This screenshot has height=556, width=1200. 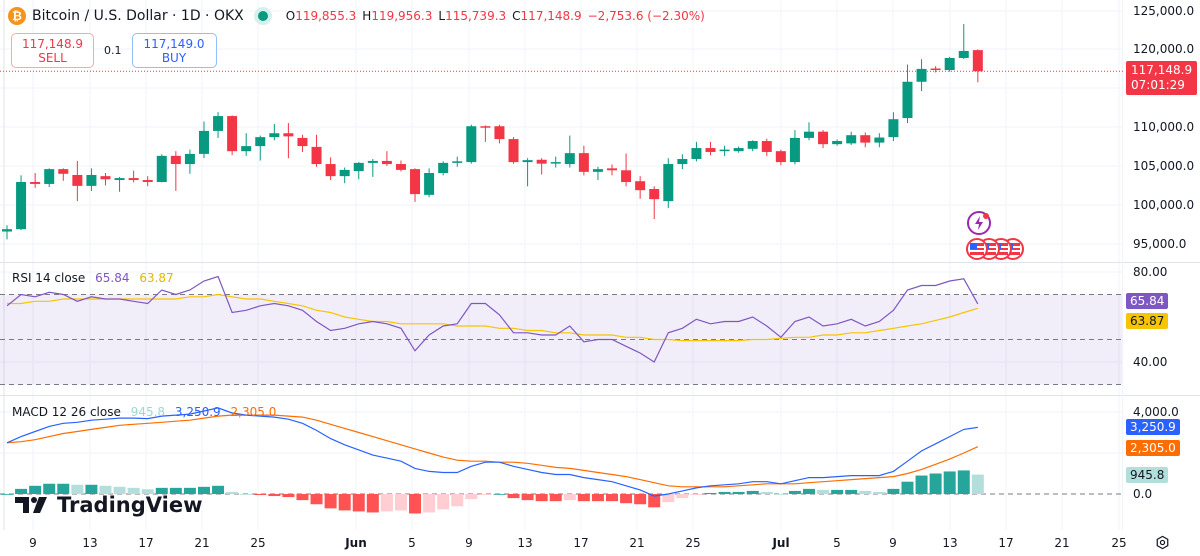 What do you see at coordinates (156, 278) in the screenshot?
I see `rsi-ma-value: 63.87` at bounding box center [156, 278].